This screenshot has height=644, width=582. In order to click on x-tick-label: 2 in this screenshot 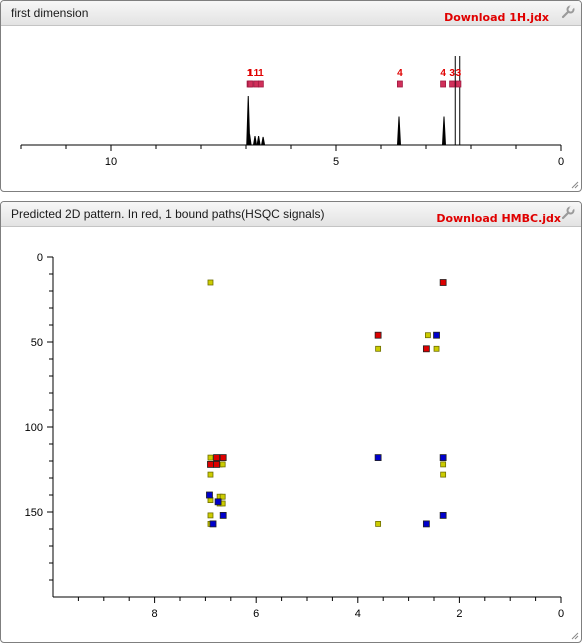, I will do `click(459, 614)`.